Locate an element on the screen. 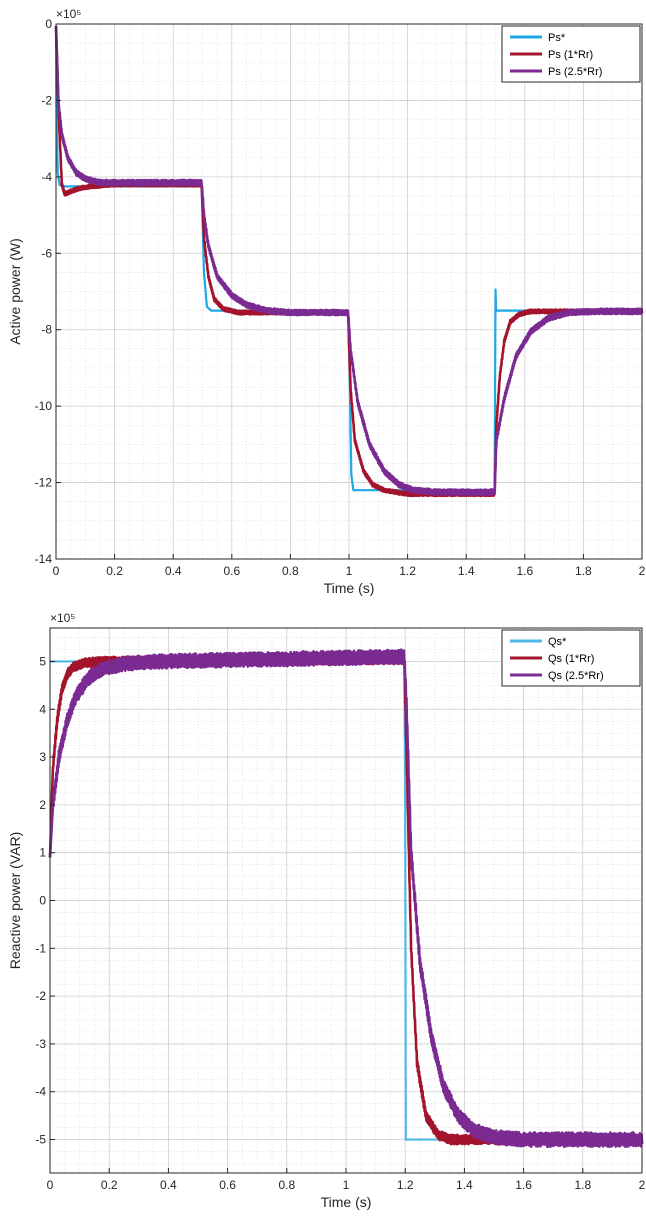 The width and height of the screenshot is (646, 1220). y-tick-label: 3 is located at coordinates (42, 757).